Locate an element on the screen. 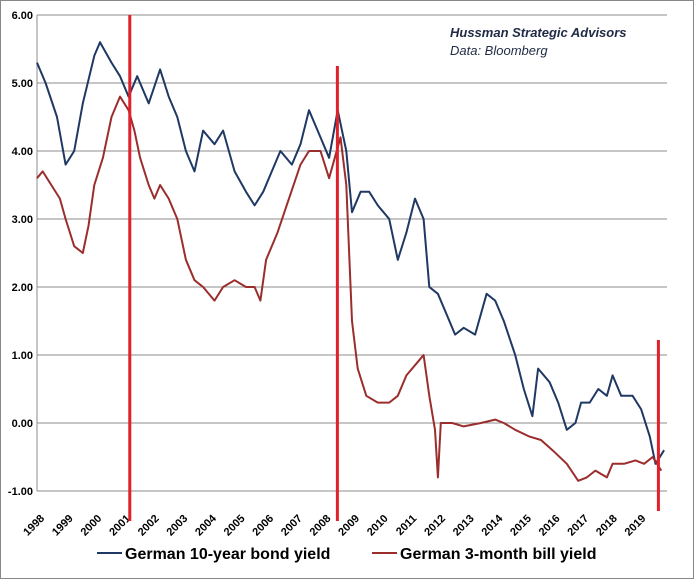 The image size is (694, 579). y-tick-label: 1.00 is located at coordinates (22, 356).